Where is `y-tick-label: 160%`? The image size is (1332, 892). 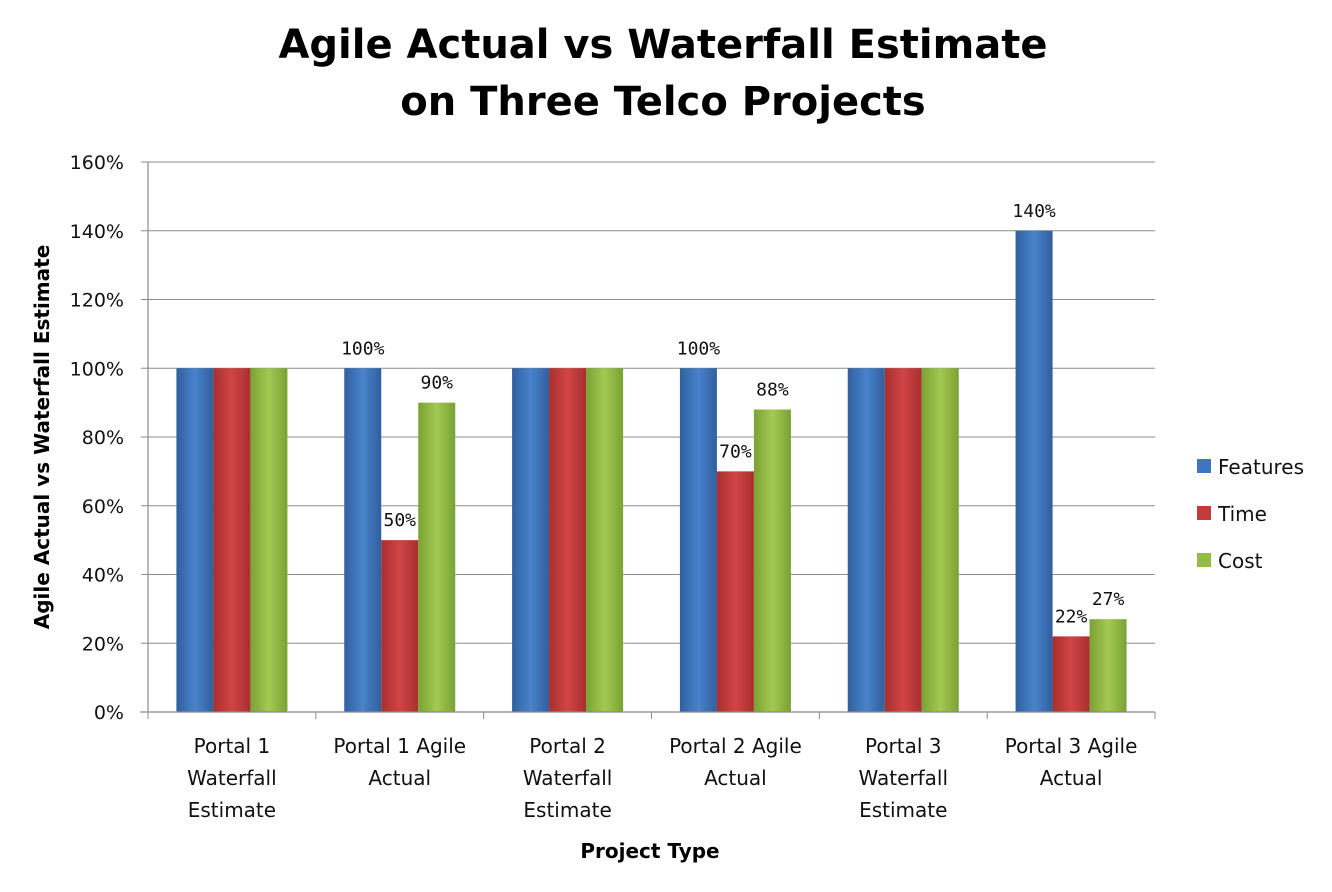 y-tick-label: 160% is located at coordinates (97, 163).